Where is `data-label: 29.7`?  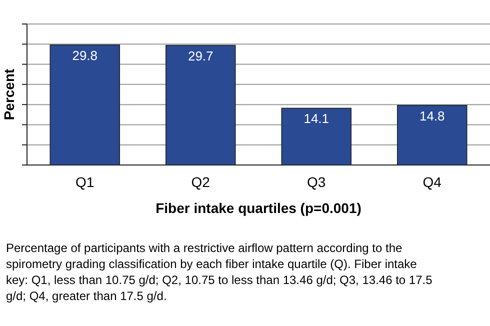 data-label: 29.7 is located at coordinates (201, 56).